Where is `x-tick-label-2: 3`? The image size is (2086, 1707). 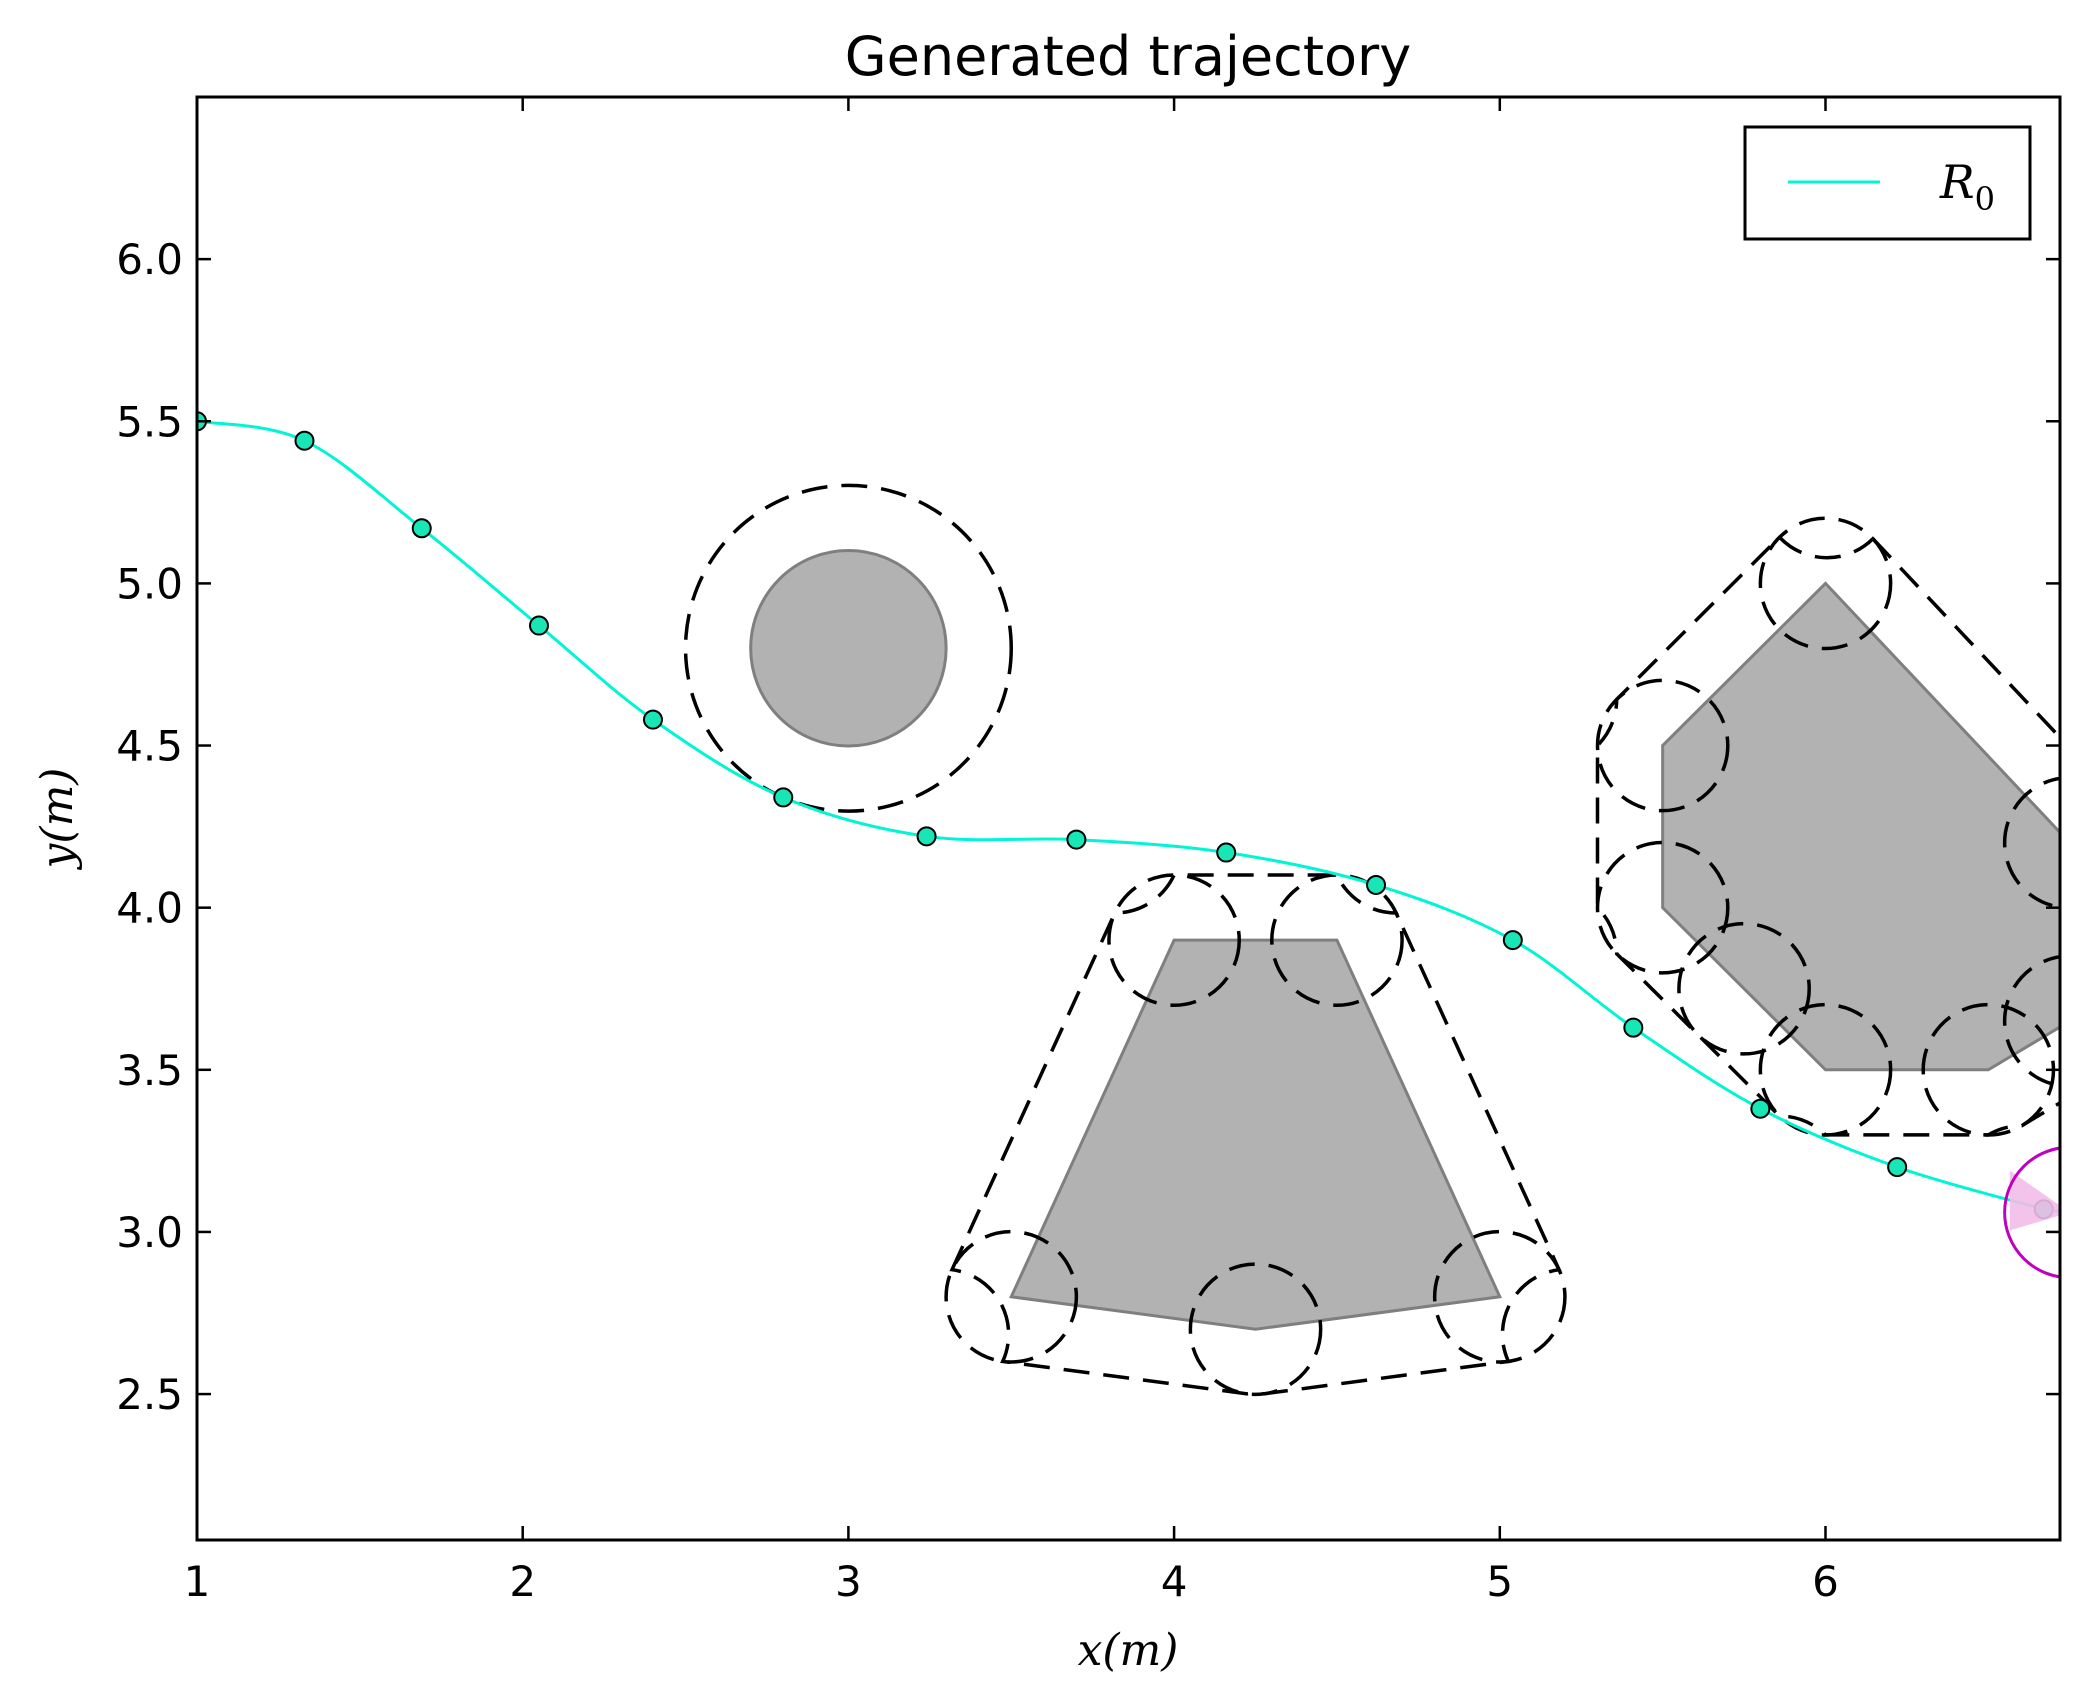 x-tick-label-2: 3 is located at coordinates (848, 1581).